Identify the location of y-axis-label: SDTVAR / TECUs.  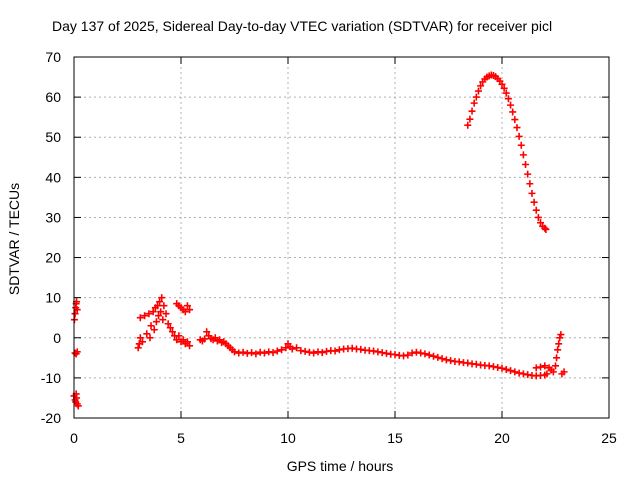
(14, 239).